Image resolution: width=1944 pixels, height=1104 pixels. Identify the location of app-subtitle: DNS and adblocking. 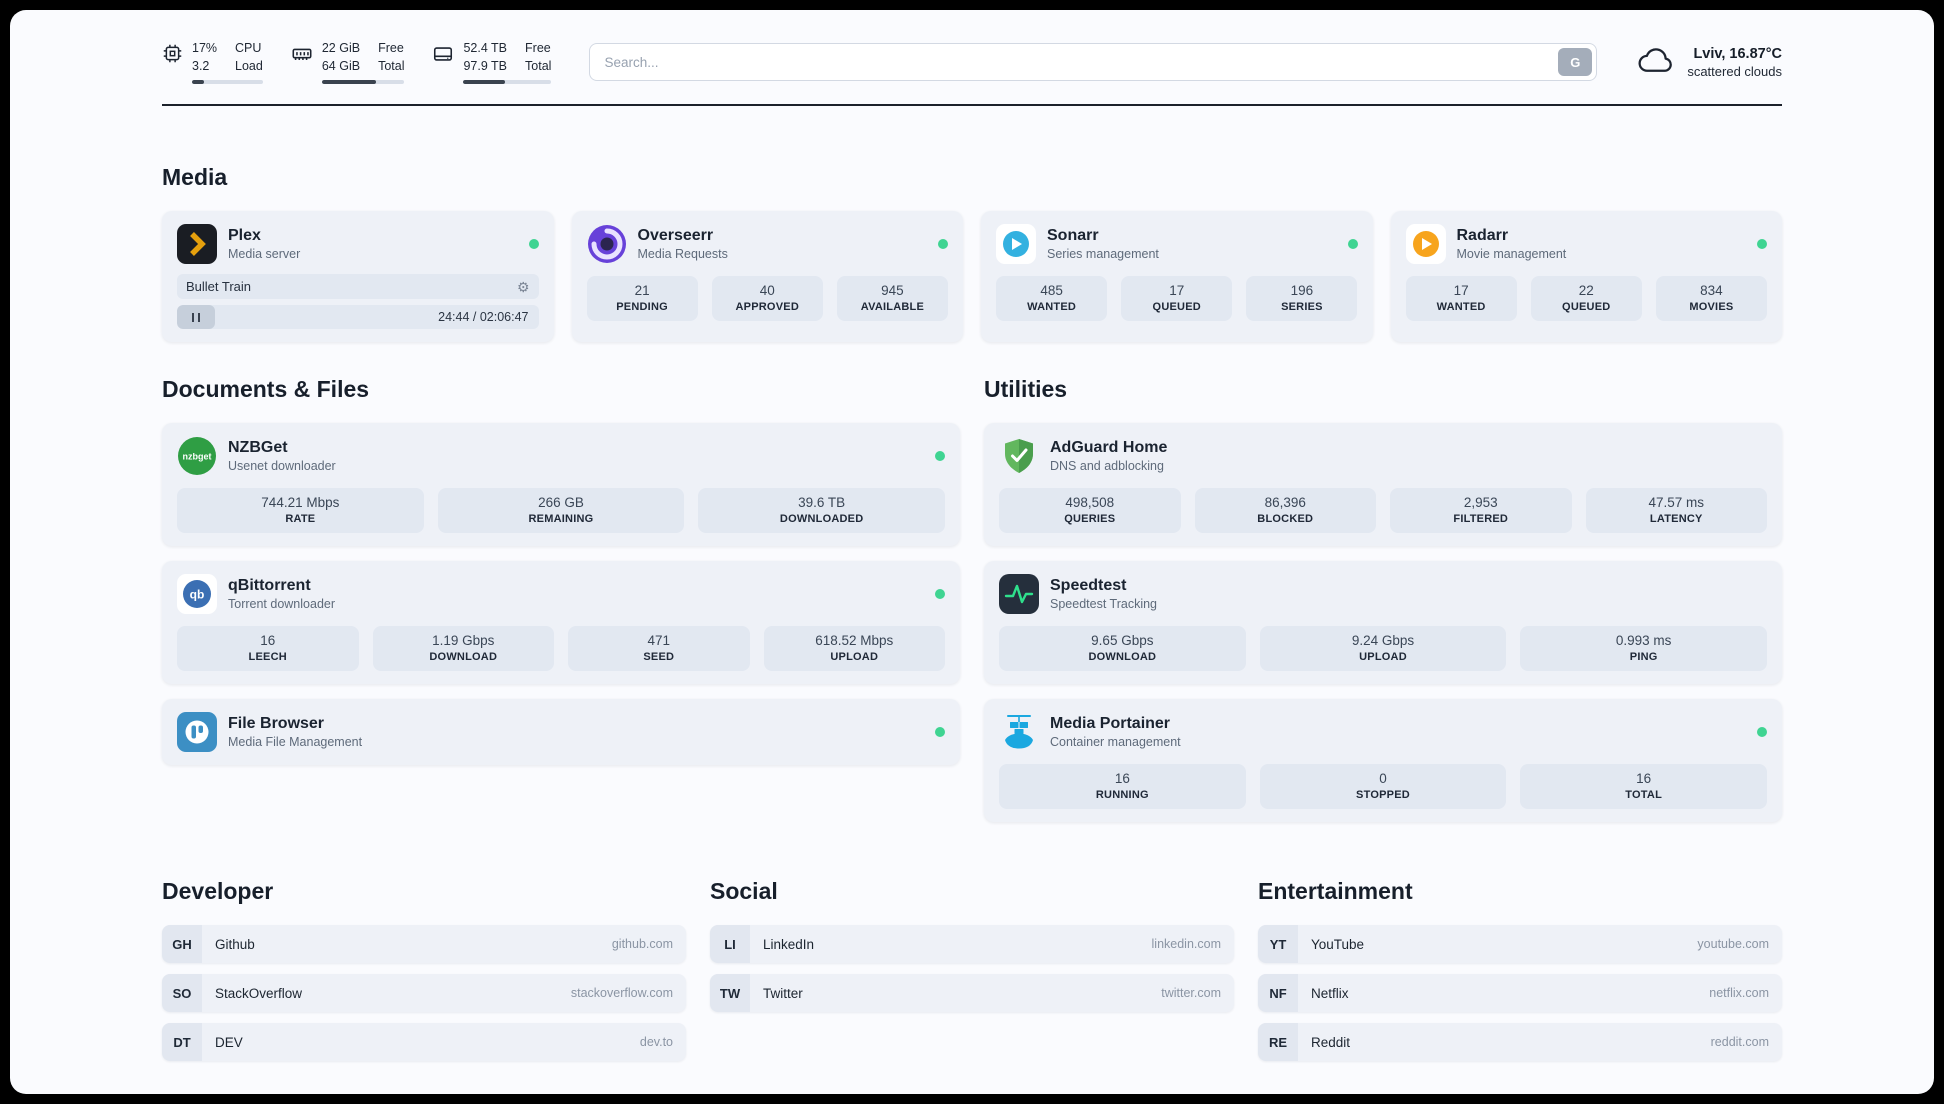
(1107, 466).